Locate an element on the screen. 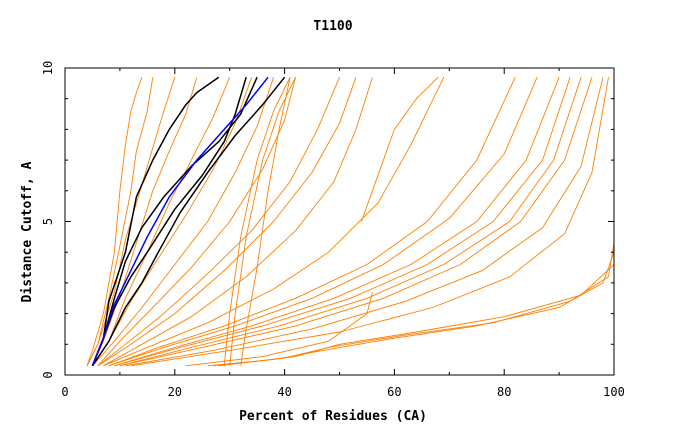 The height and width of the screenshot is (440, 680). x-tick-label: 100 is located at coordinates (614, 392).